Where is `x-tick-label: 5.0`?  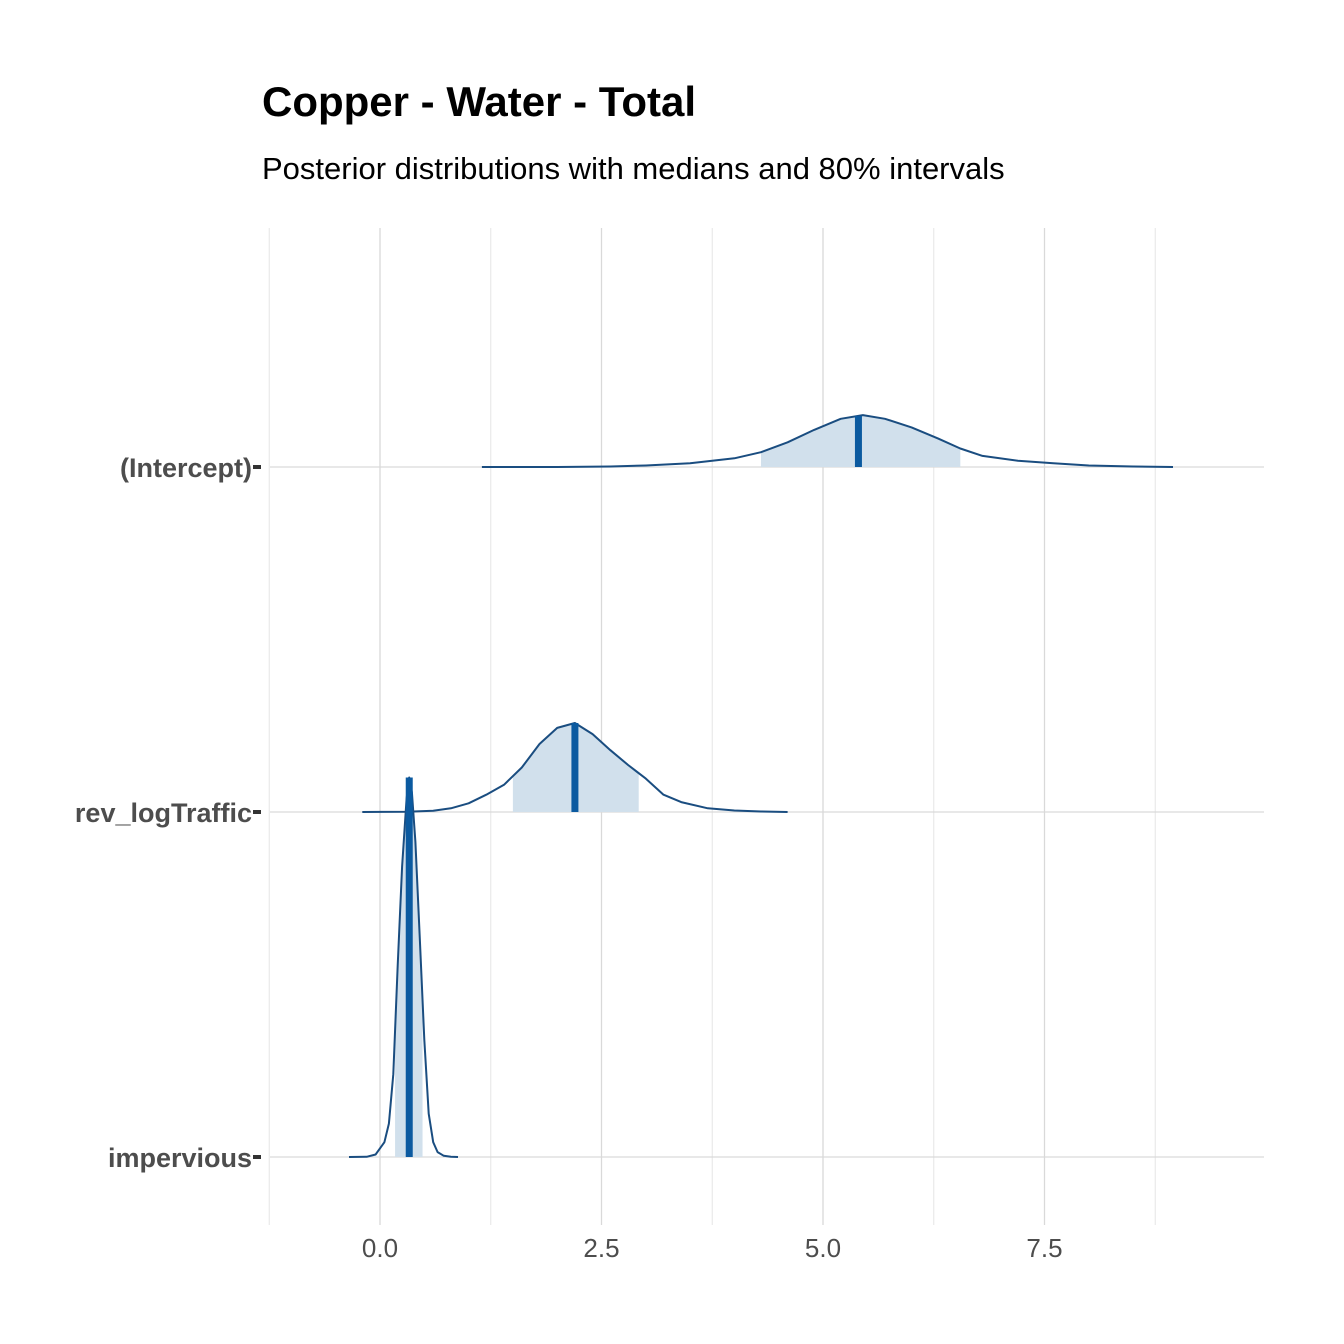
x-tick-label: 5.0 is located at coordinates (823, 1248).